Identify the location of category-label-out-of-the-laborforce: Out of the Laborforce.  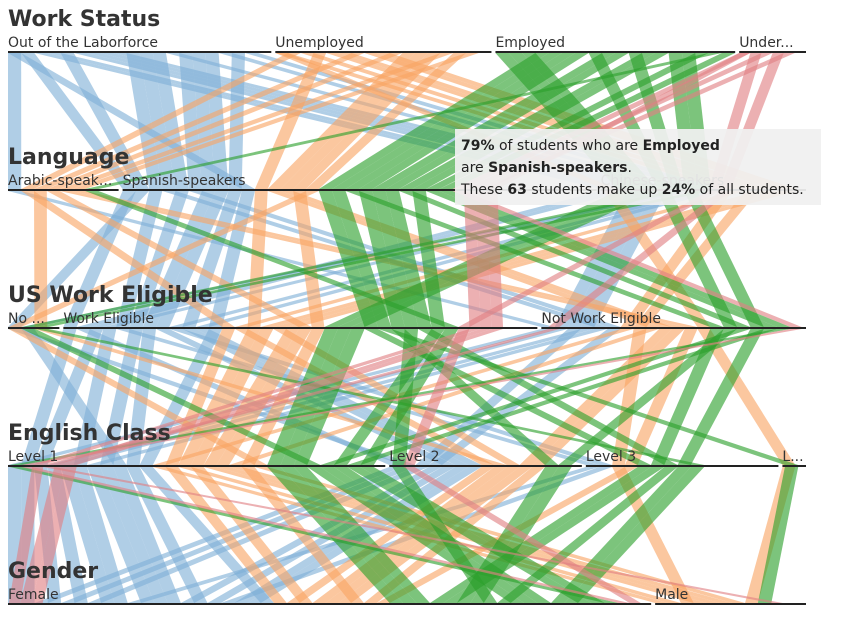
(83, 43).